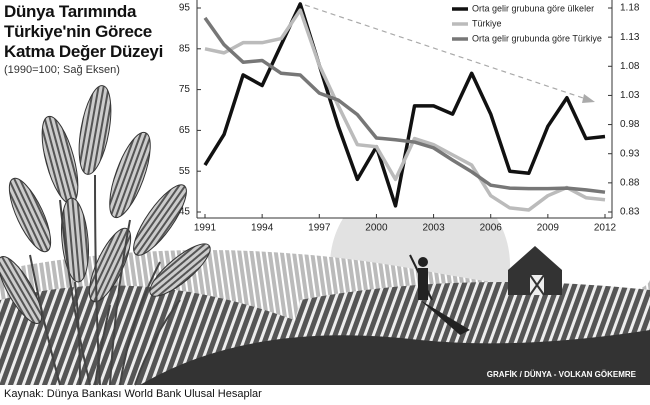 This screenshot has width=650, height=405. Describe the element at coordinates (185, 48) in the screenshot. I see `y-tick-label: 85` at that location.